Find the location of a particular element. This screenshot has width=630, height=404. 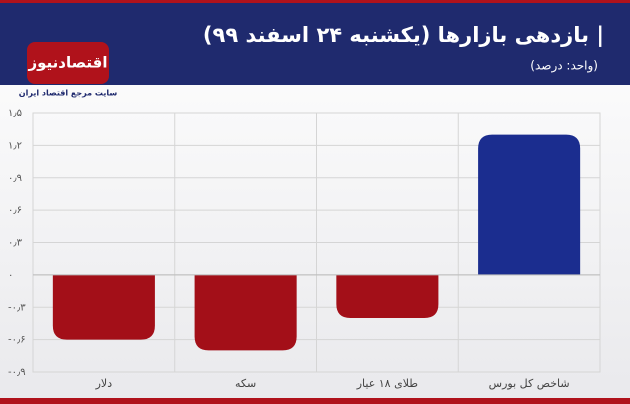

logo-box is located at coordinates (68, 63).